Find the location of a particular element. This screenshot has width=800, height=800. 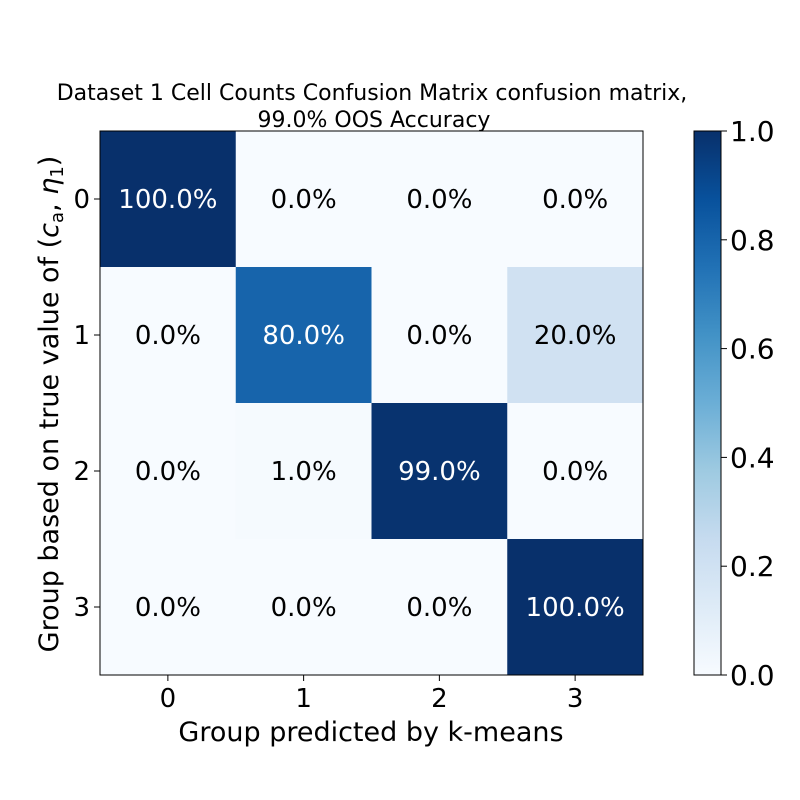

x-tick-label: 0 is located at coordinates (168, 699).